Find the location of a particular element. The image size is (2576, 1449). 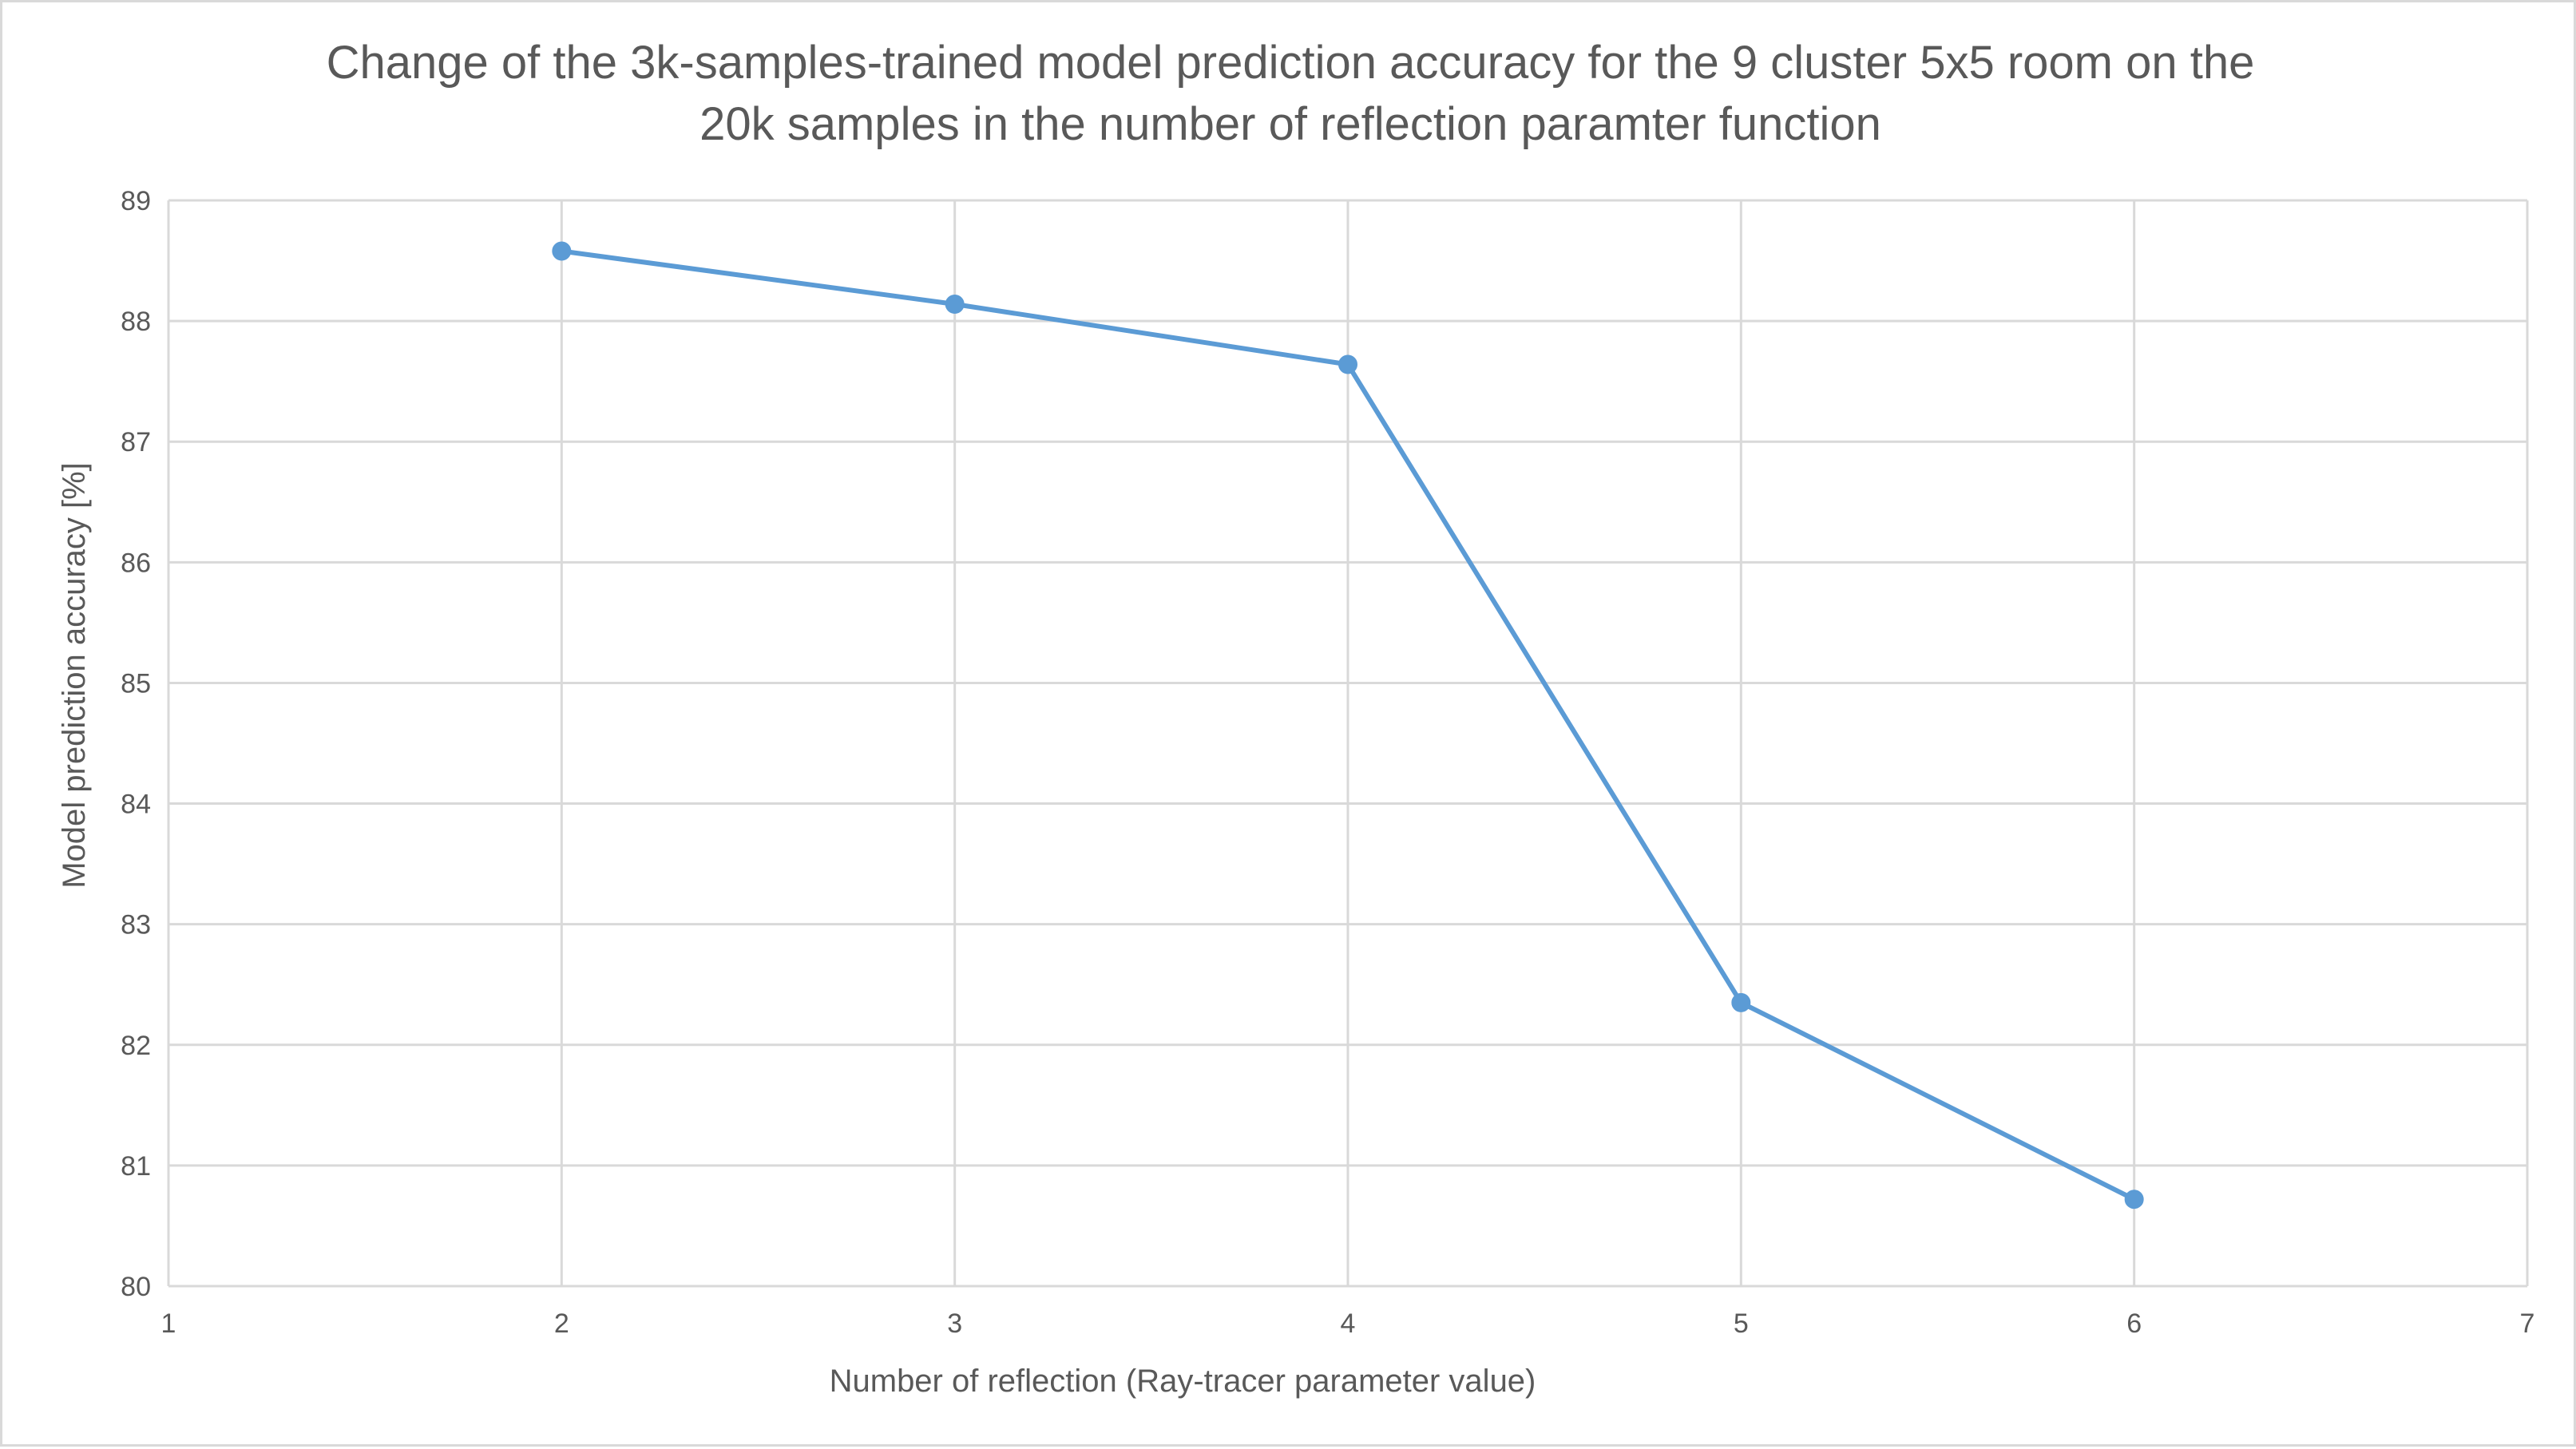

y-tick-label-86: 86 is located at coordinates (136, 563).